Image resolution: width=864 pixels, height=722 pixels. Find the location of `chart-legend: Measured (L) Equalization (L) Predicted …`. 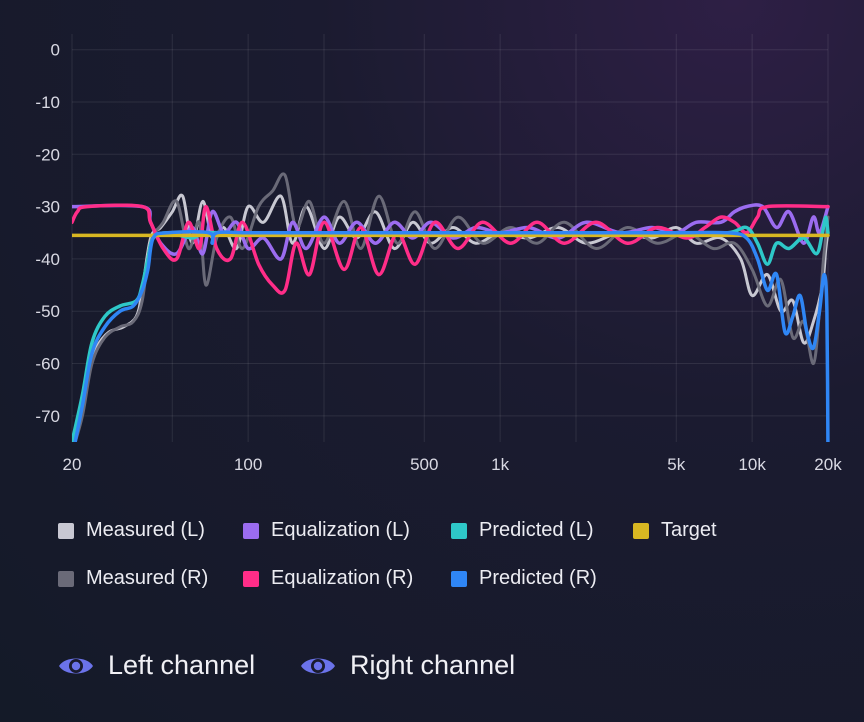

chart-legend: Measured (L) Equalization (L) Predicted … is located at coordinates (387, 554).